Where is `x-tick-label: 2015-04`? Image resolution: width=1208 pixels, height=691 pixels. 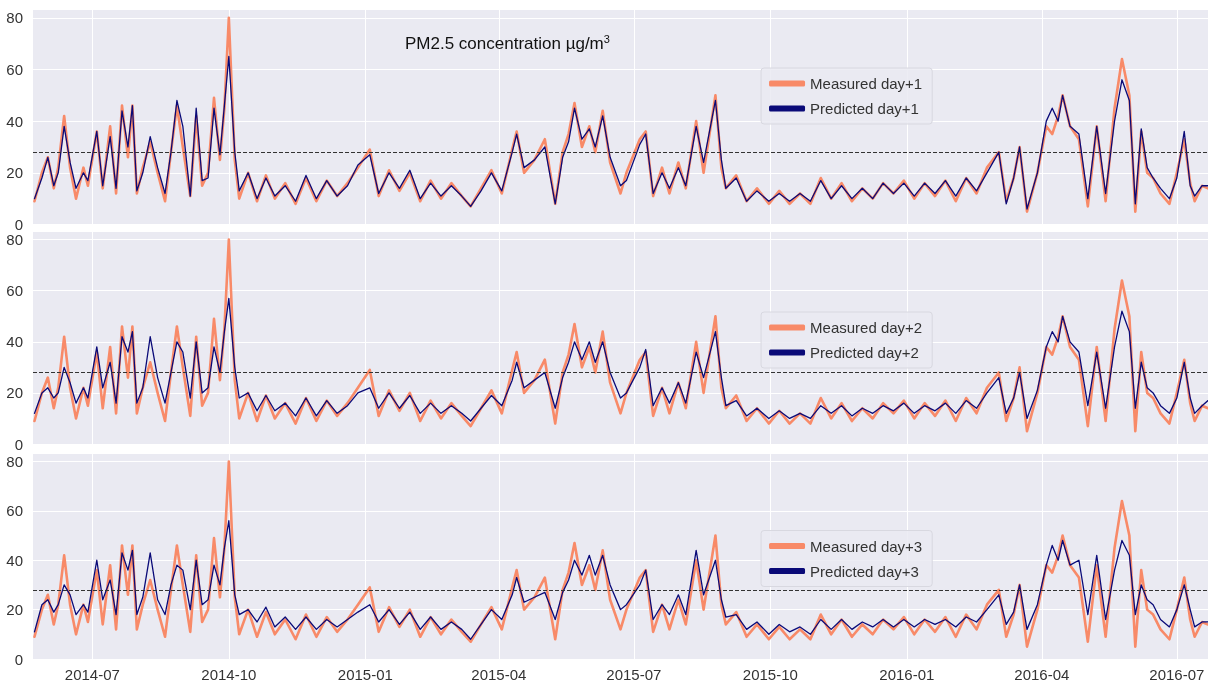 x-tick-label: 2015-04 is located at coordinates (499, 674).